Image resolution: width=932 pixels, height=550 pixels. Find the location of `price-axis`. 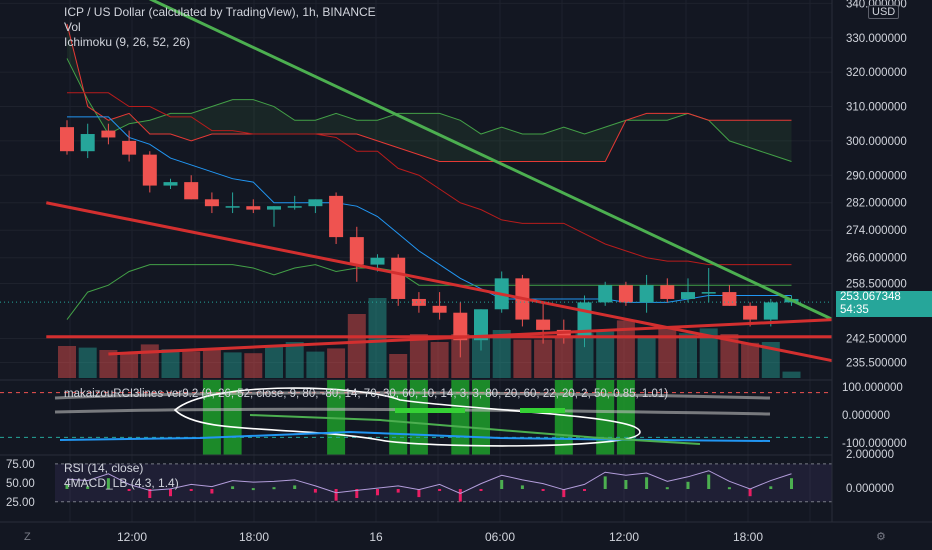

price-axis is located at coordinates (882, 275).